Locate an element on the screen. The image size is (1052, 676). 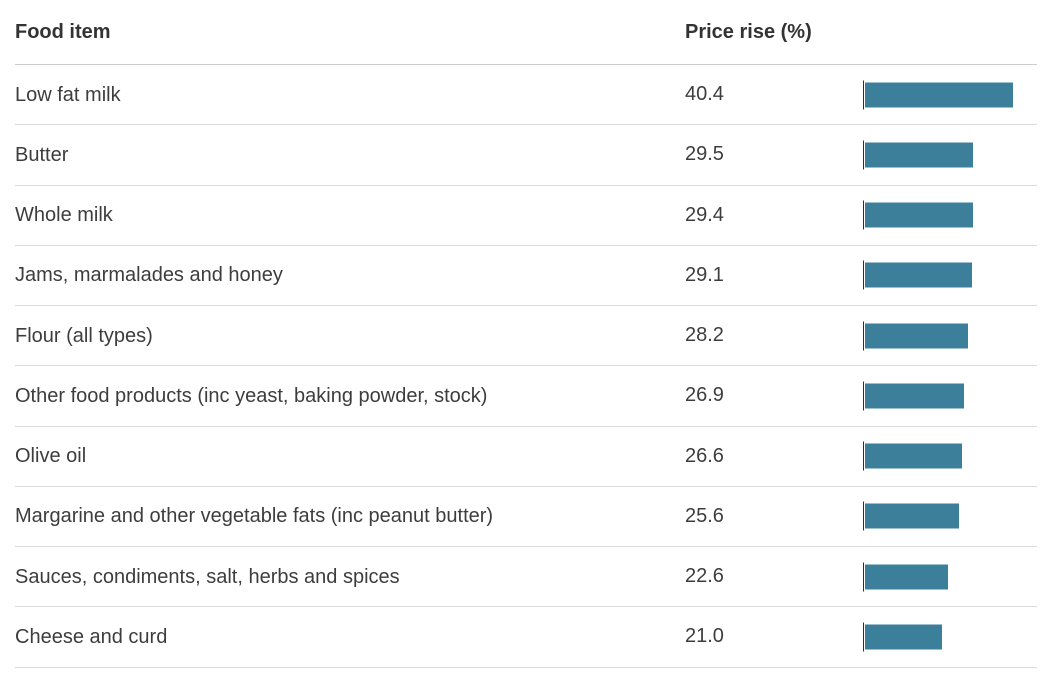
price-rise-value: 40.4 is located at coordinates (704, 94).